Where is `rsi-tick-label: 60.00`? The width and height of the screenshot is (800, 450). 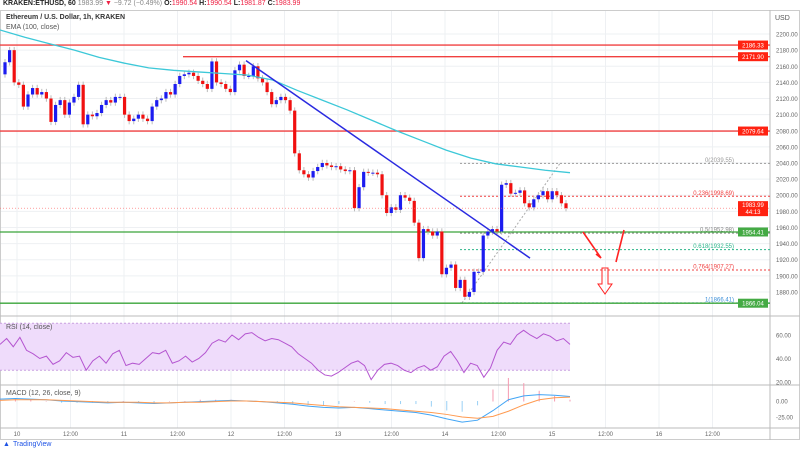 rsi-tick-label: 60.00 is located at coordinates (784, 337).